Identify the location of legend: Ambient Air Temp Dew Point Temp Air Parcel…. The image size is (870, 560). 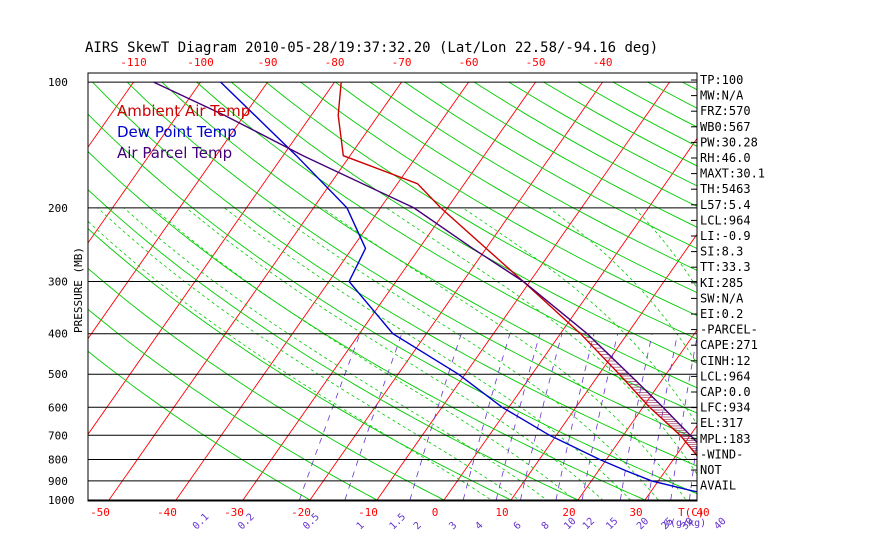
(183, 132).